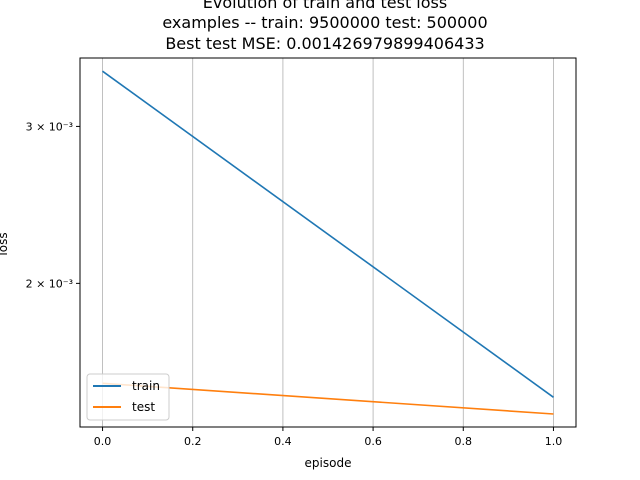 The height and width of the screenshot is (480, 640). Describe the element at coordinates (324, 43) in the screenshot. I see `chart-subtitle-mse: Best test MSE: 0.001426979899406433` at that location.